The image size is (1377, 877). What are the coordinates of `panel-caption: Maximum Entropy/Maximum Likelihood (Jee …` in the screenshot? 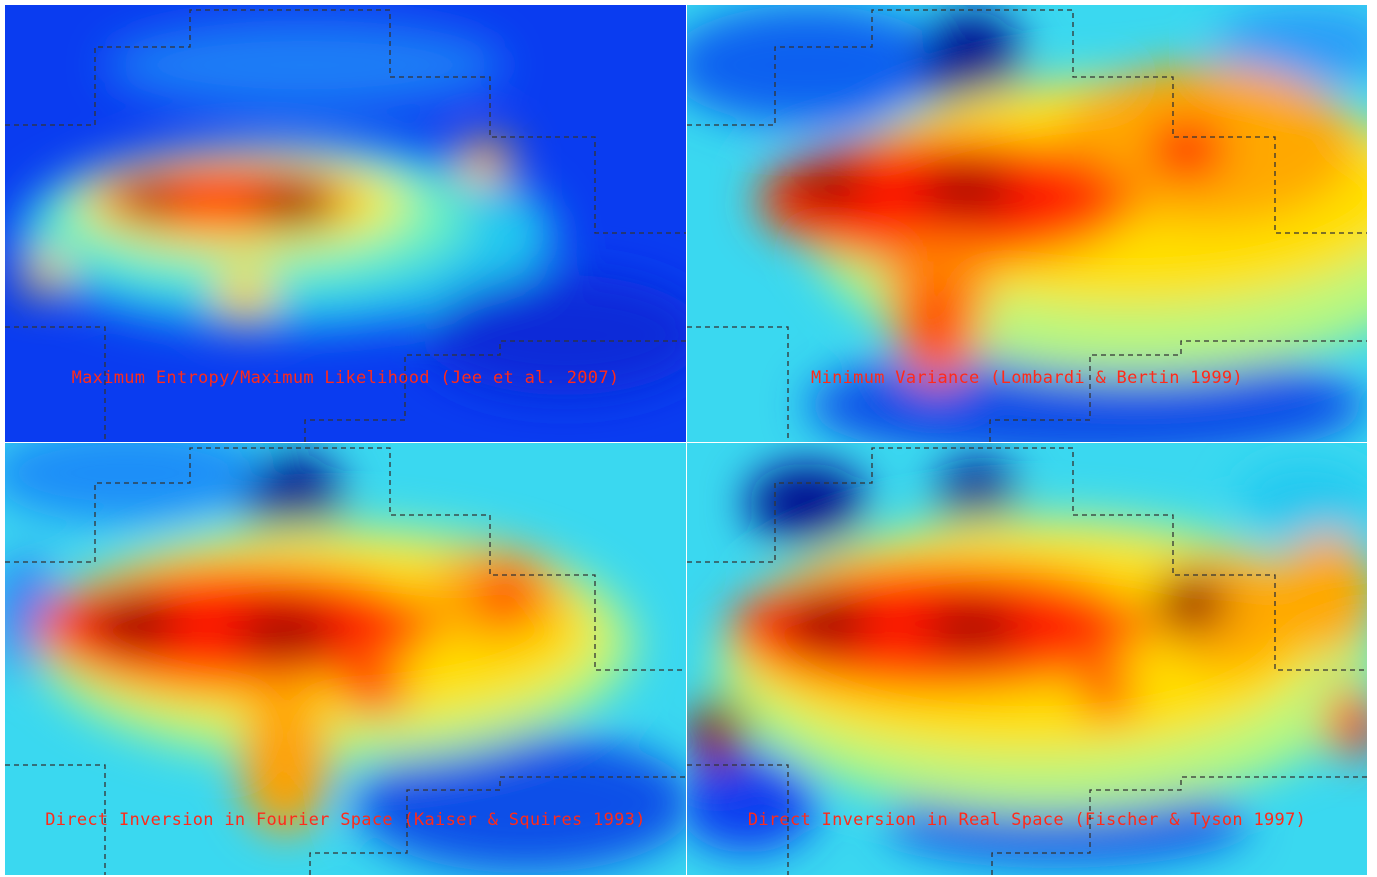 It's located at (345, 378).